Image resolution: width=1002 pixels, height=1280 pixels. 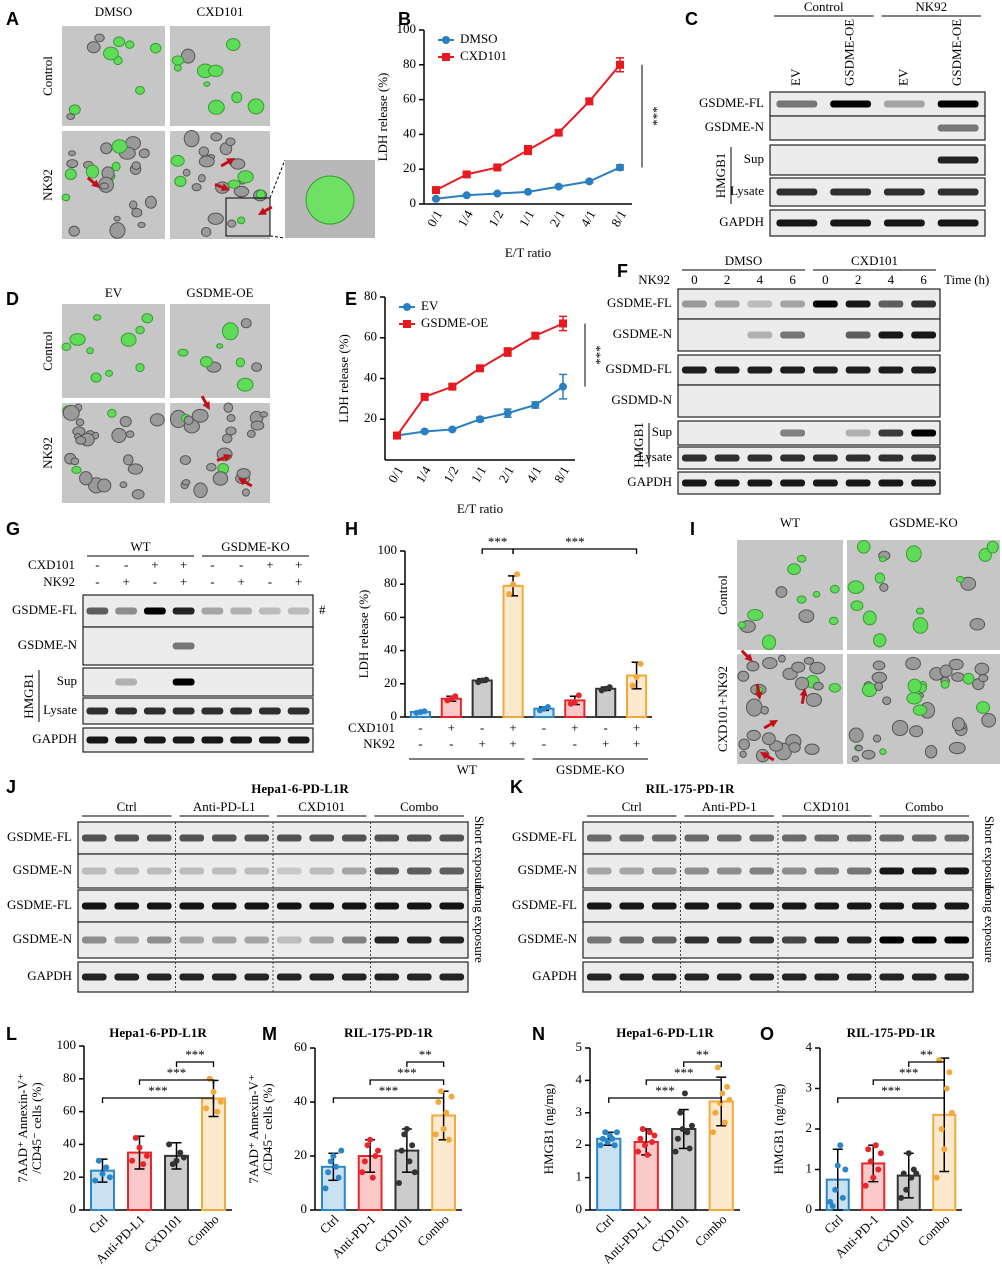 What do you see at coordinates (931, 7) in the screenshot?
I see `group-label: NK92` at bounding box center [931, 7].